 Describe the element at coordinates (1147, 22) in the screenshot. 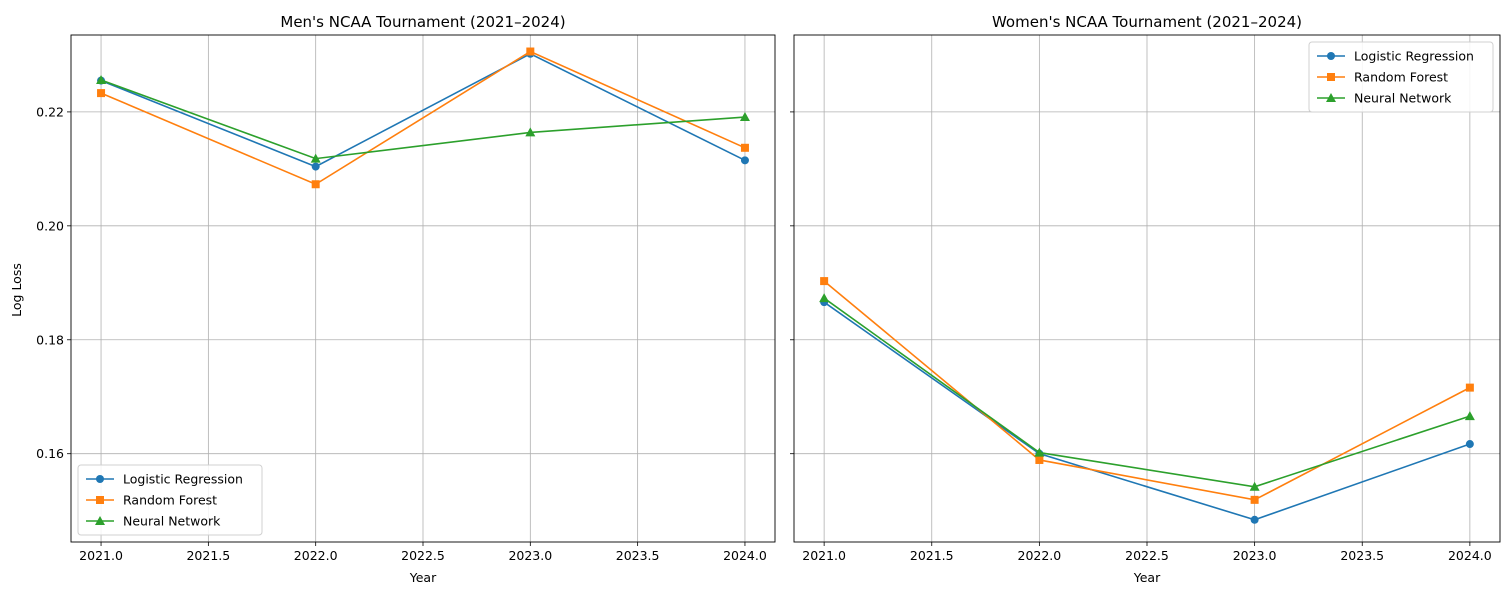

I see `chart-title: Women's NCAA Tournament (2021–2024)` at that location.